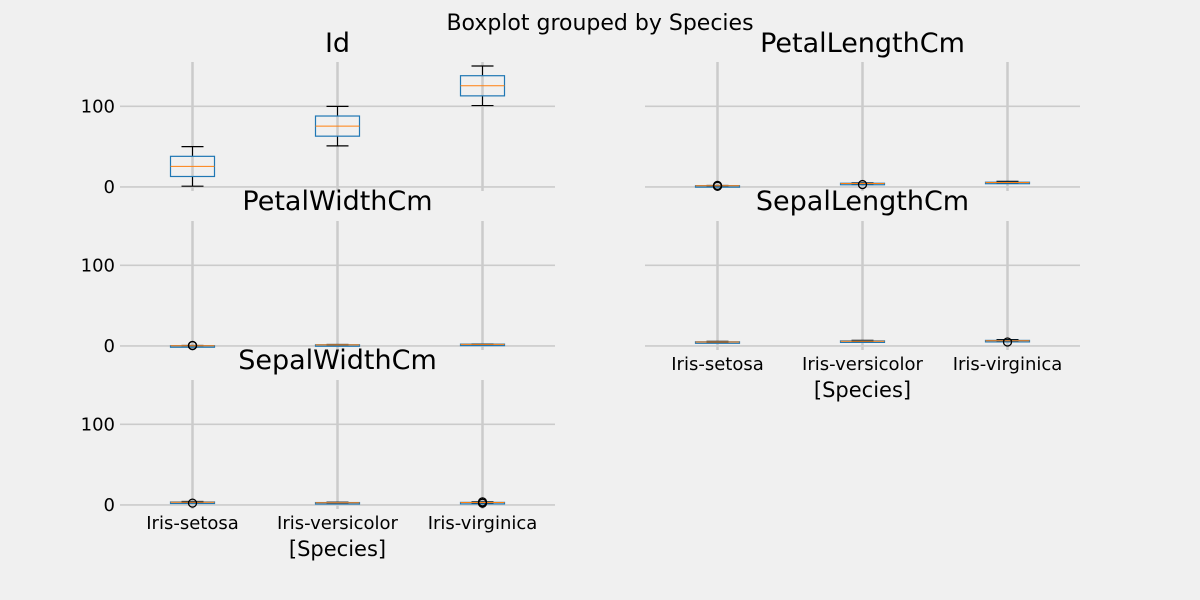 This screenshot has width=1200, height=600. Describe the element at coordinates (862, 201) in the screenshot. I see `panel-title: SepalLengthCm` at that location.